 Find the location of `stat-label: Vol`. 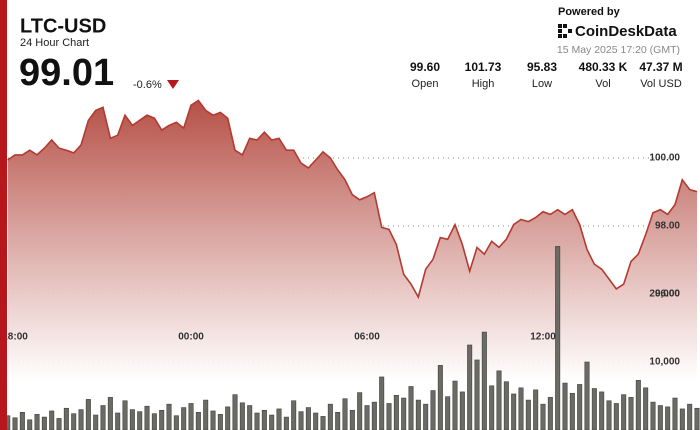

stat-label: Vol is located at coordinates (602, 84).